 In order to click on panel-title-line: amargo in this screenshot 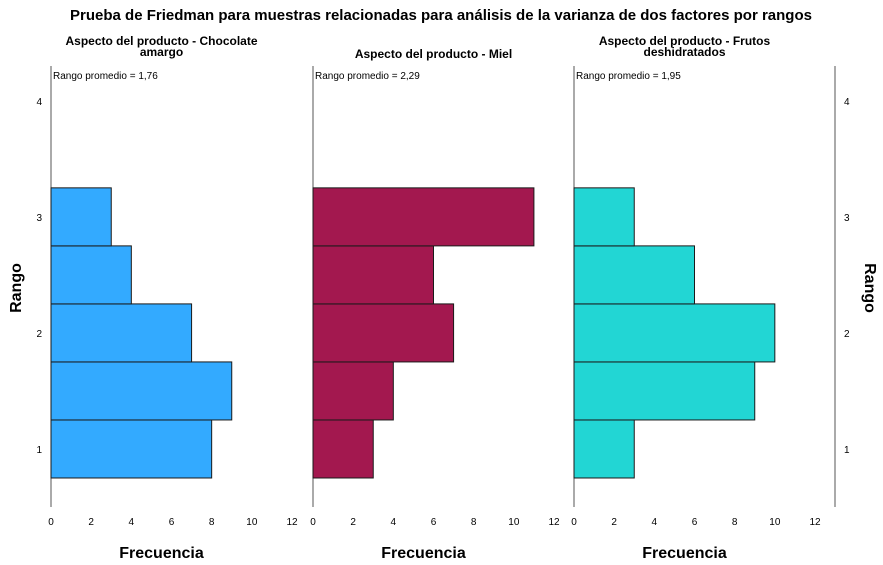, I will do `click(161, 52)`.